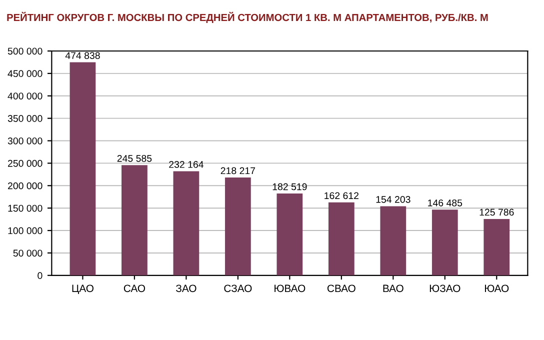  I want to click on x-tick-label: ЗАО, so click(186, 288).